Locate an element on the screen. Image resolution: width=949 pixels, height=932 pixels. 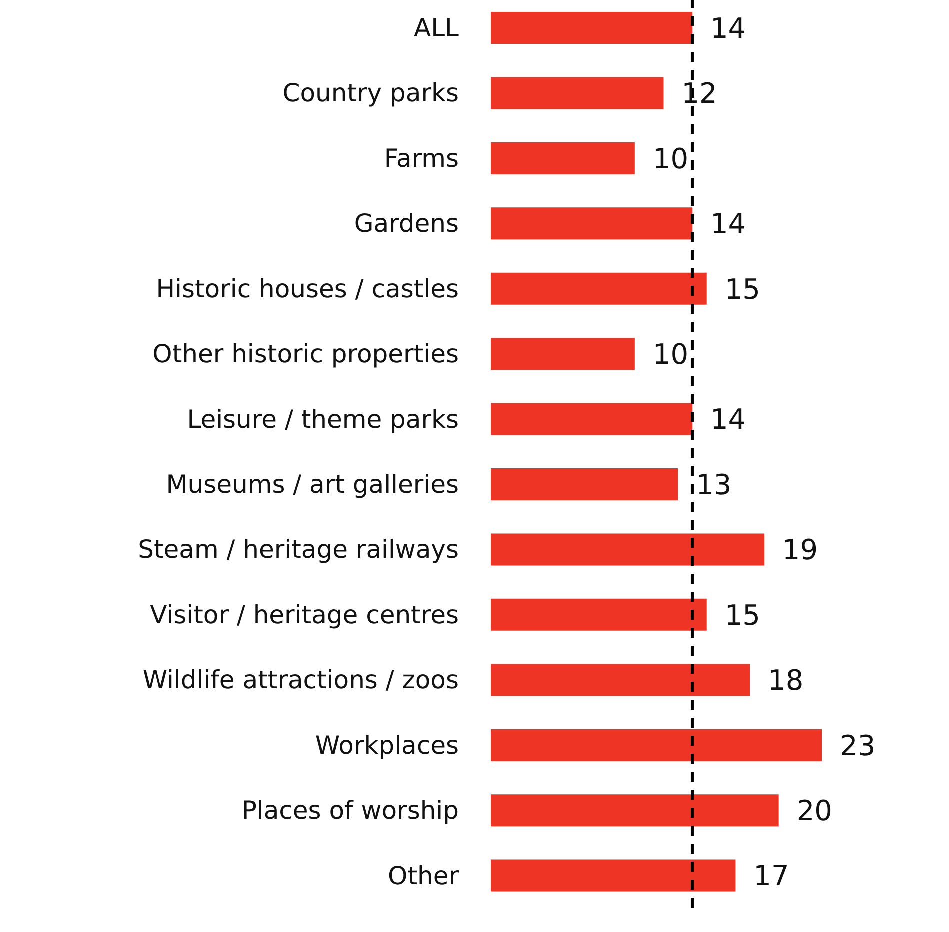
y-tick-label: Wildlife attractions / zoos is located at coordinates (300, 680).